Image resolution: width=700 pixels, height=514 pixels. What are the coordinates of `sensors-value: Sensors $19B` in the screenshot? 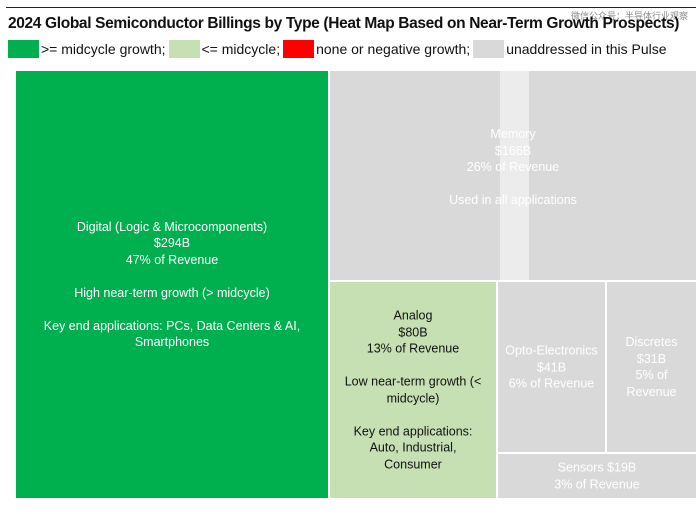 It's located at (597, 467).